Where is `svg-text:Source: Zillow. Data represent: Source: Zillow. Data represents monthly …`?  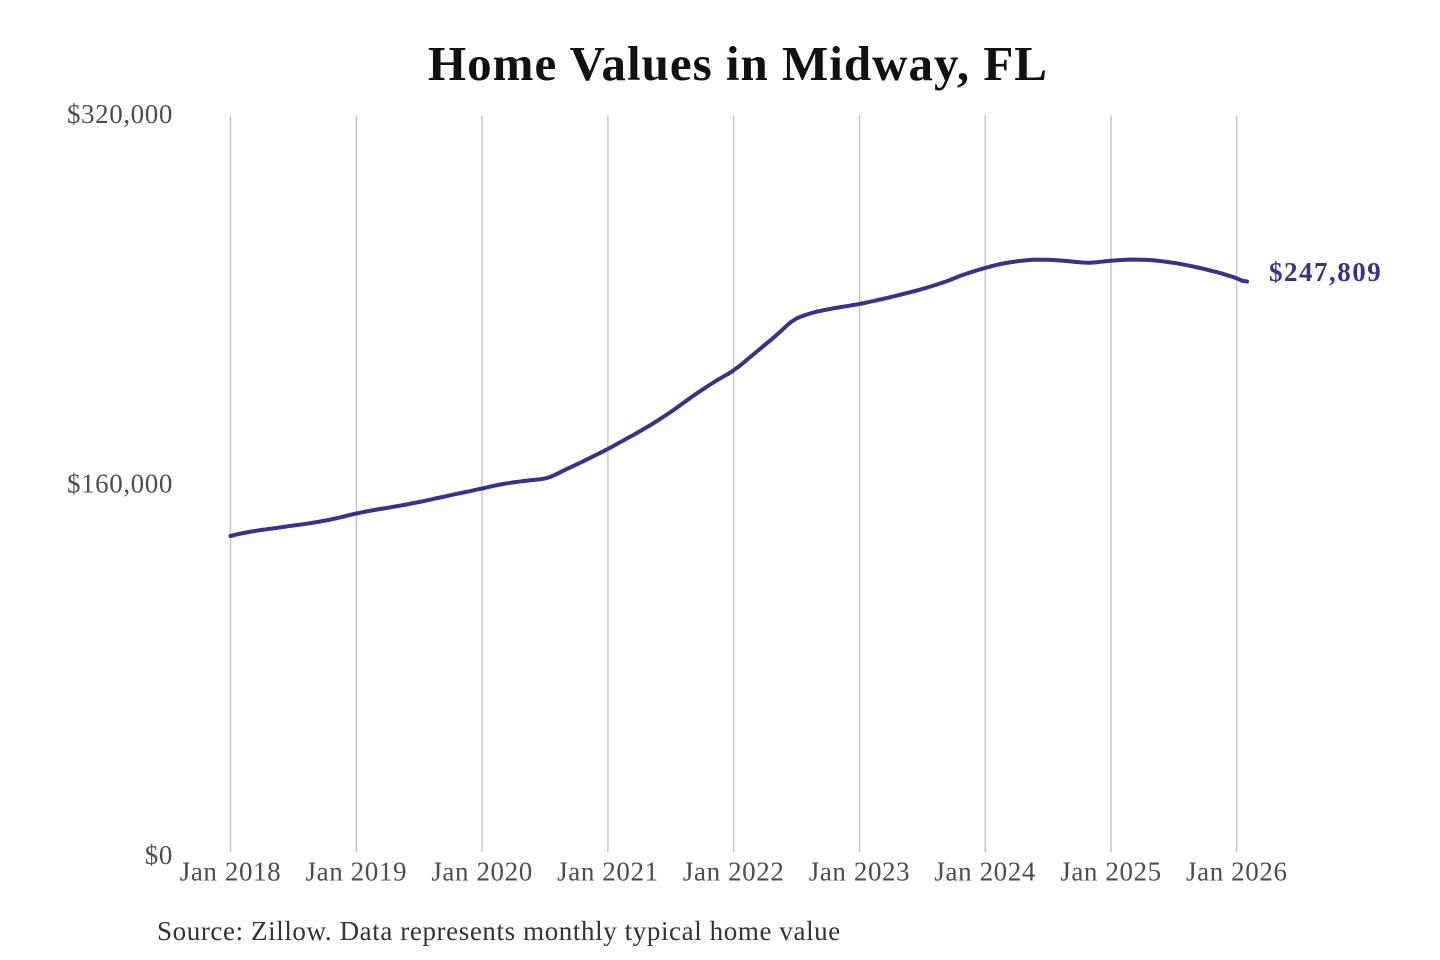
svg-text:Source: Zillow. Data represent: Source: Zillow. Data represents monthly … is located at coordinates (499, 931).